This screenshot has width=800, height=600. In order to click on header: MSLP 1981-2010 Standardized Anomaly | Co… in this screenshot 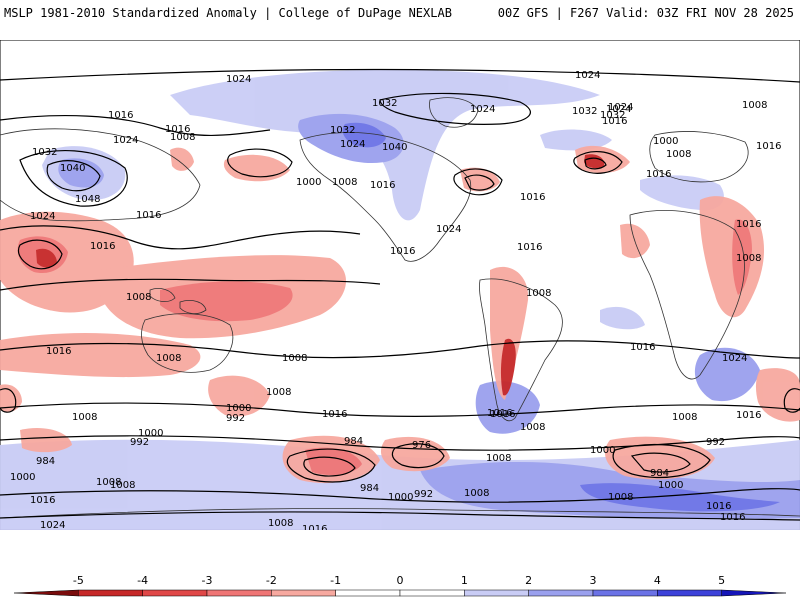, I will do `click(400, 15)`.